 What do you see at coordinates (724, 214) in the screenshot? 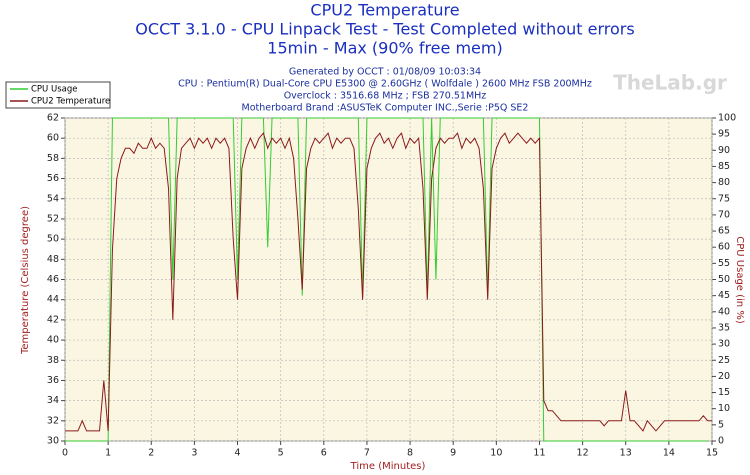
I see `y2-tick-label: 70` at bounding box center [724, 214].